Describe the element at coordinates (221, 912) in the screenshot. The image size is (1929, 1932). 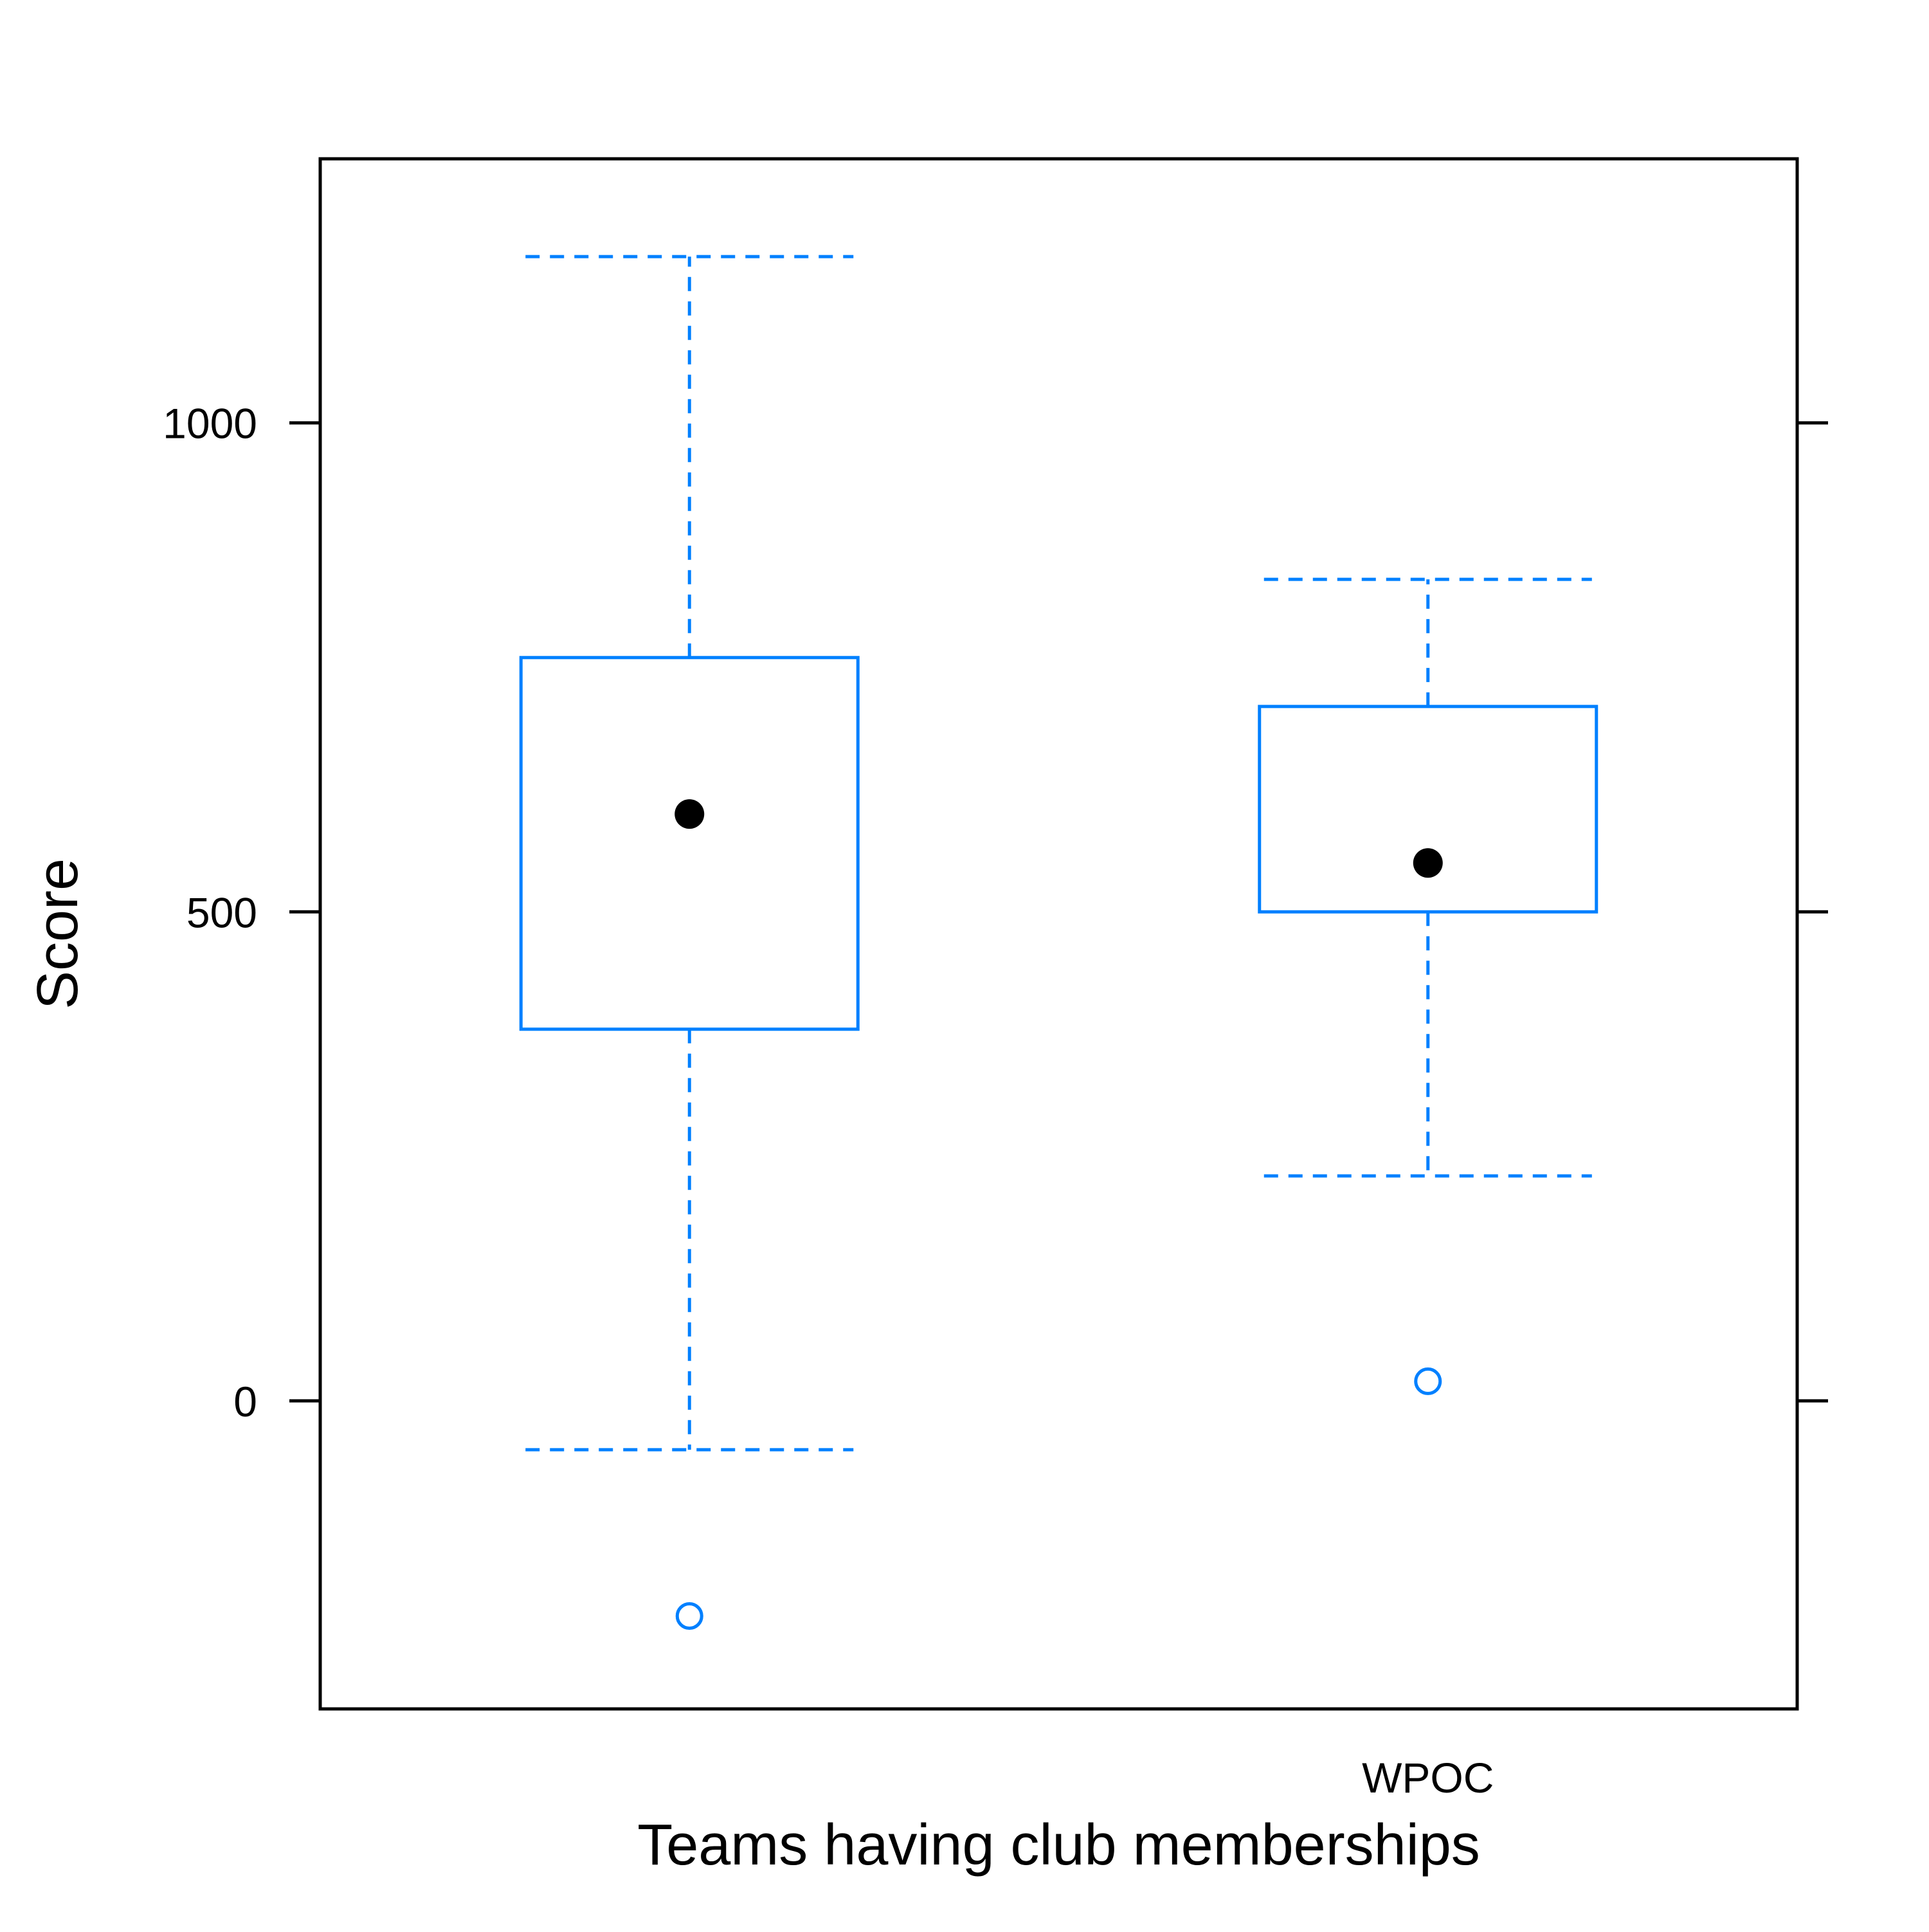
I see `y-tick-label: 500` at that location.